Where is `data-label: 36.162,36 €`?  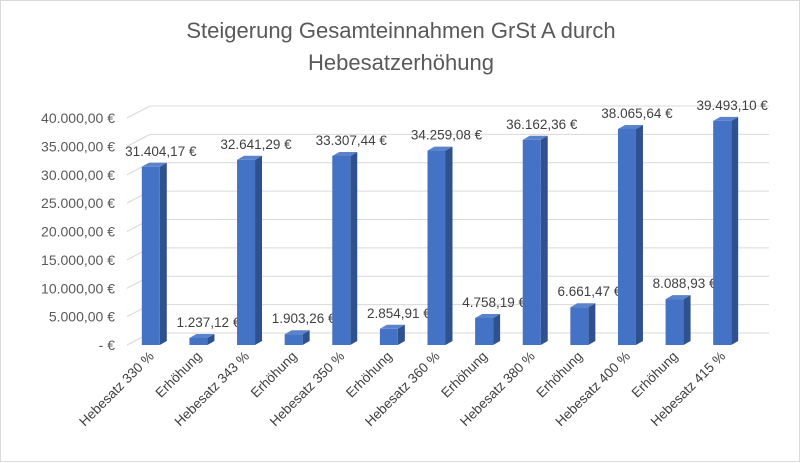
data-label: 36.162,36 € is located at coordinates (542, 124).